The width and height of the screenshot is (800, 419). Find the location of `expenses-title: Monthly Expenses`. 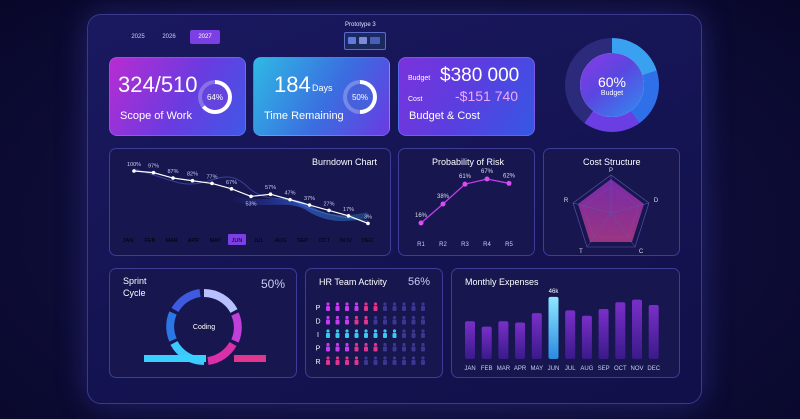

expenses-title: Monthly Expenses is located at coordinates (502, 282).